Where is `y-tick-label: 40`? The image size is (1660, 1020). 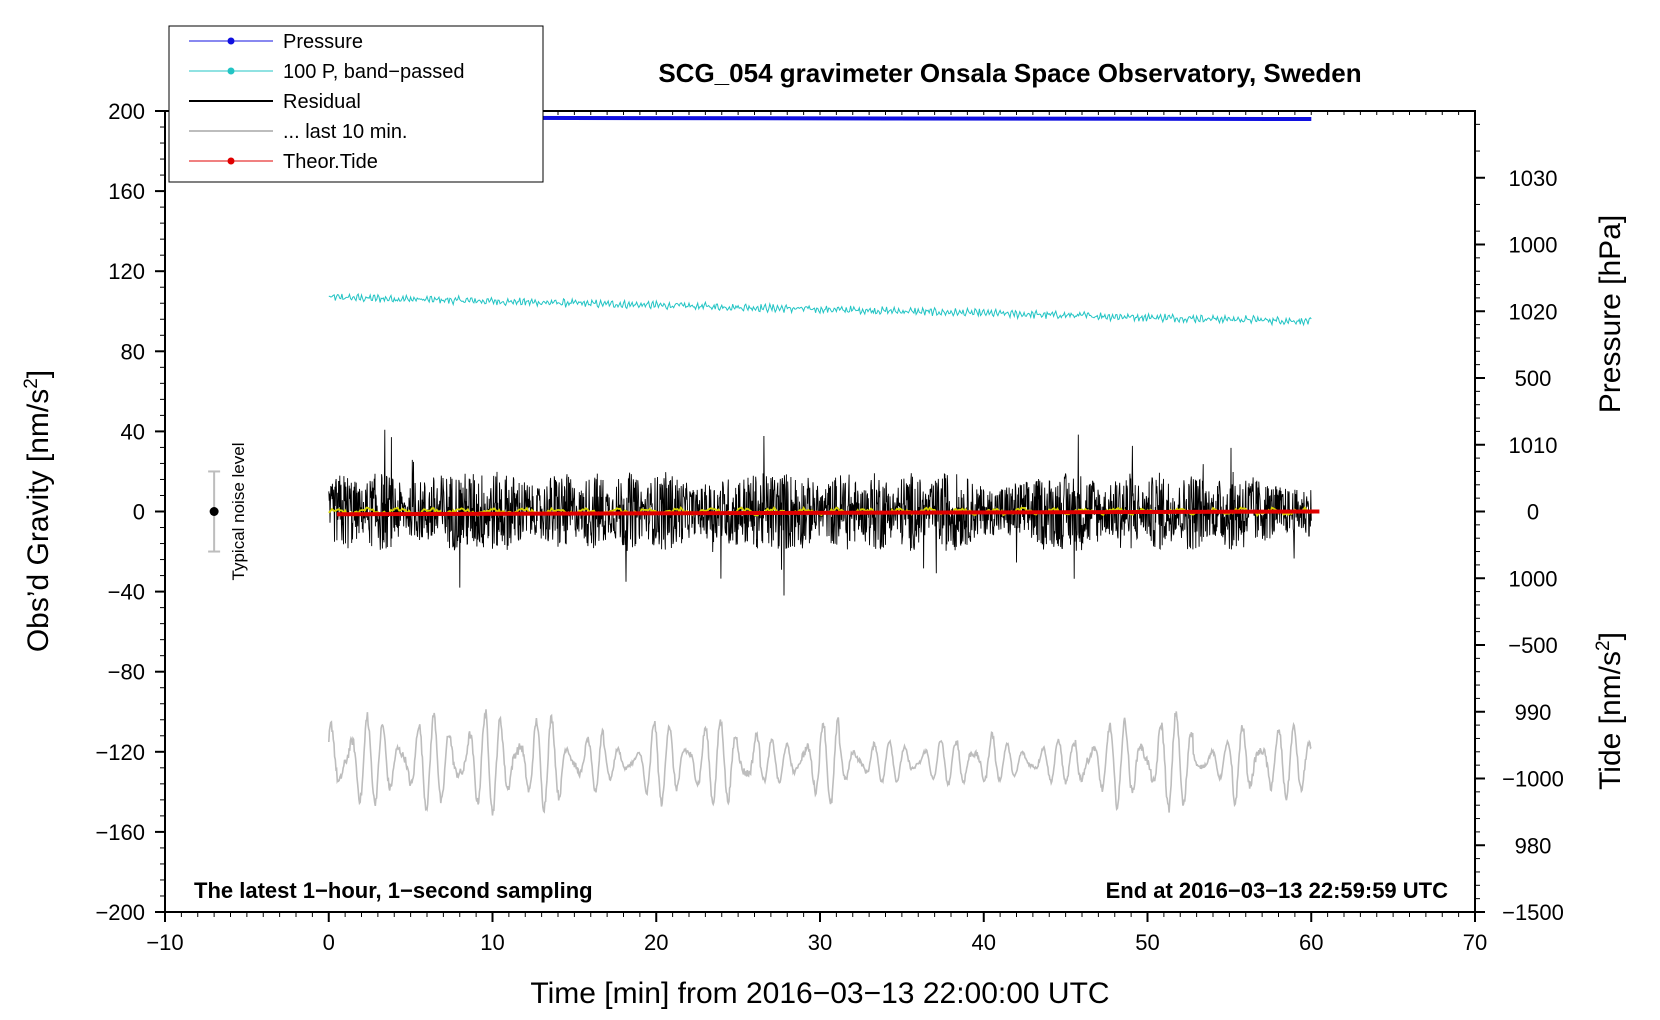 y-tick-label: 40 is located at coordinates (133, 431).